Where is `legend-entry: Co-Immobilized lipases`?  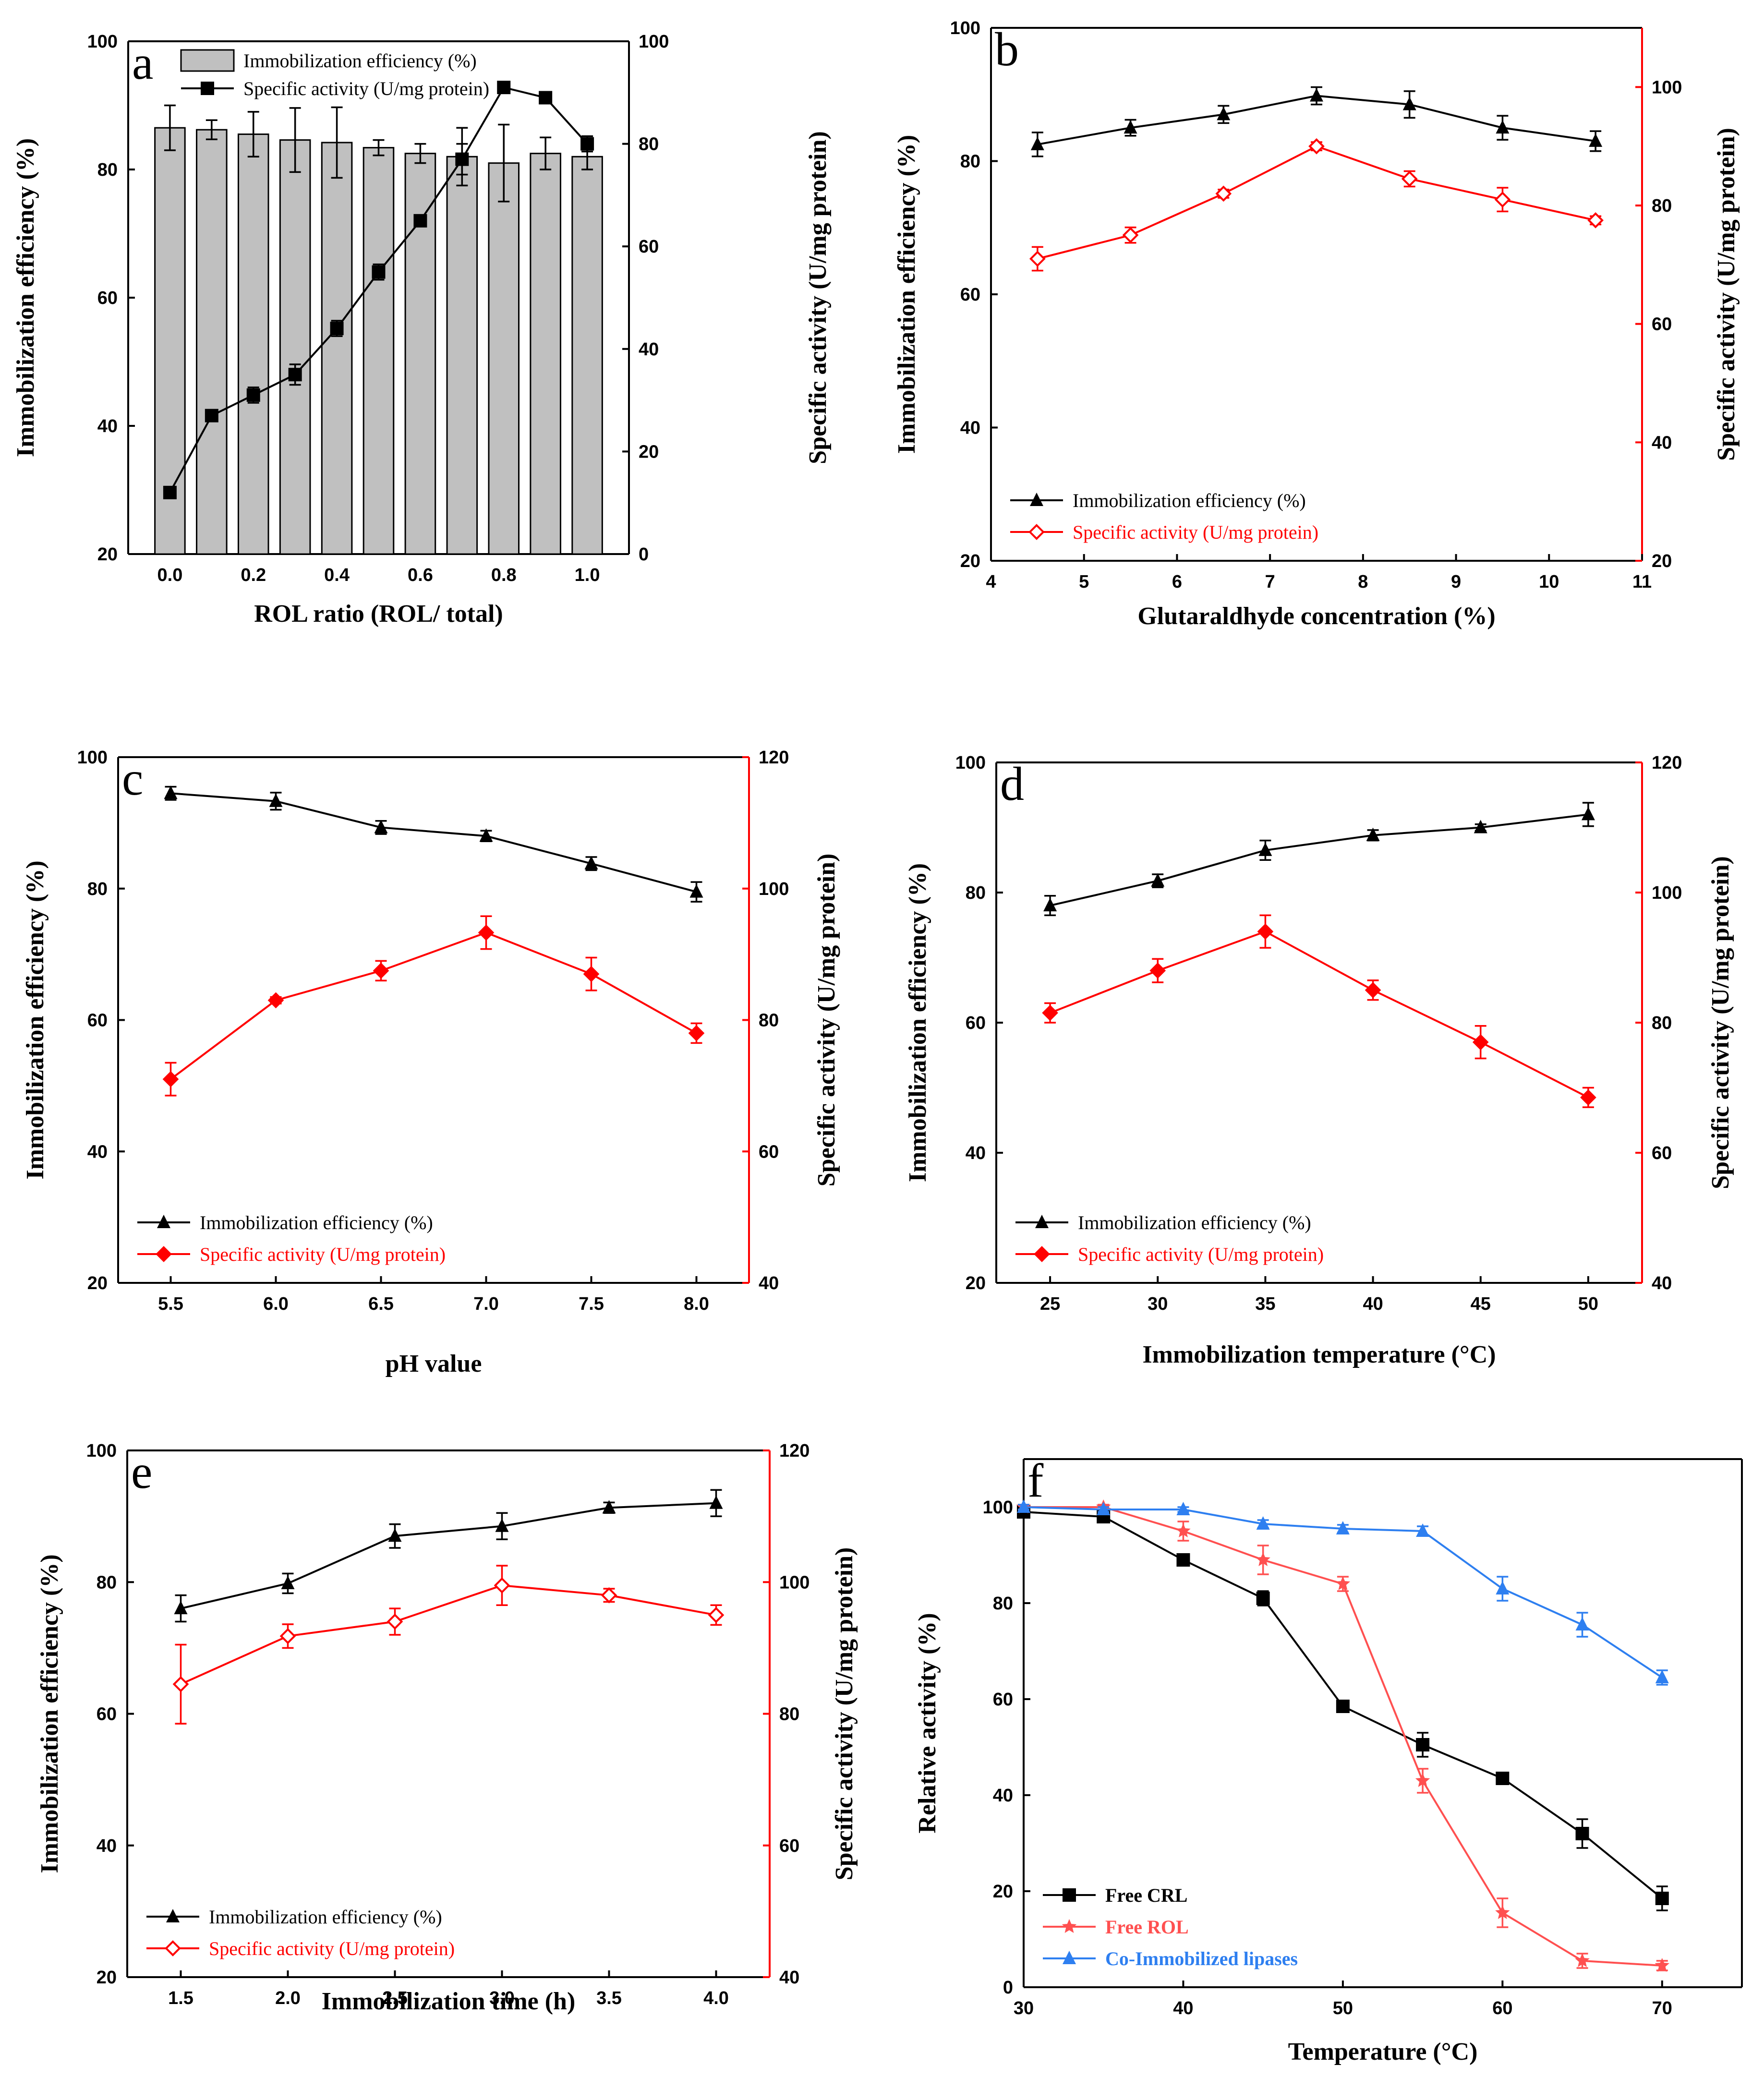 legend-entry: Co-Immobilized lipases is located at coordinates (1170, 1958).